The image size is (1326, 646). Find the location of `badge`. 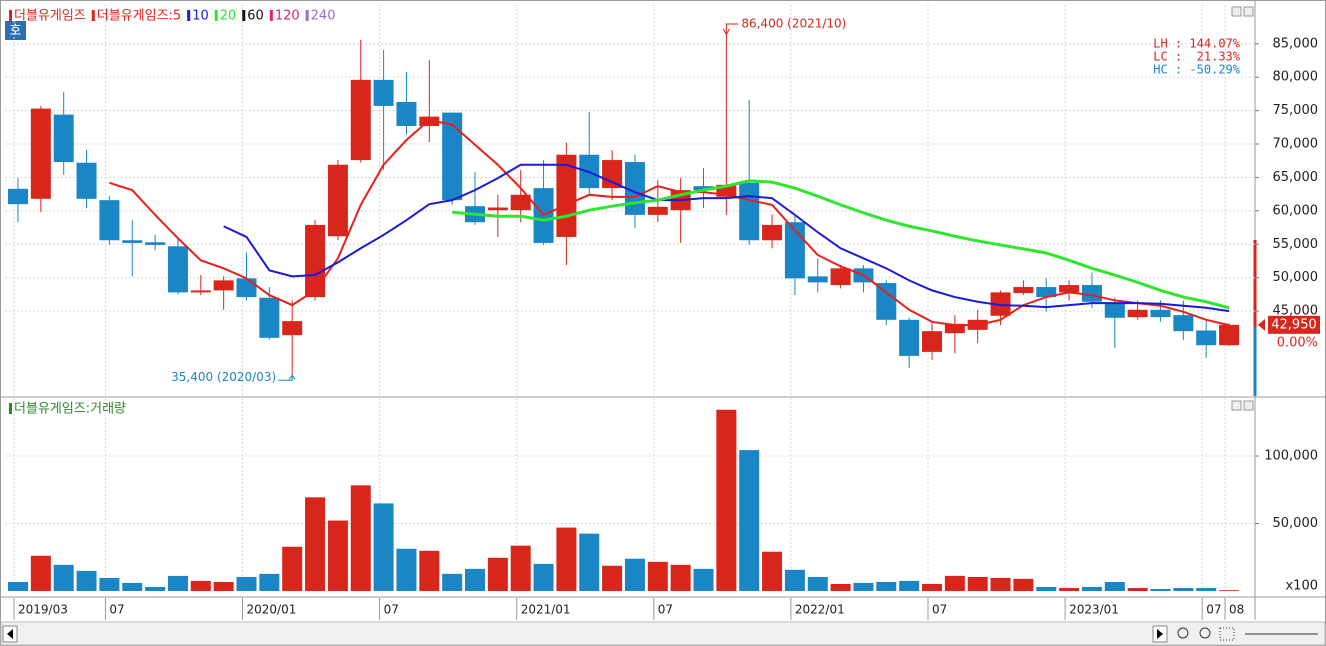

badge is located at coordinates (15, 30).